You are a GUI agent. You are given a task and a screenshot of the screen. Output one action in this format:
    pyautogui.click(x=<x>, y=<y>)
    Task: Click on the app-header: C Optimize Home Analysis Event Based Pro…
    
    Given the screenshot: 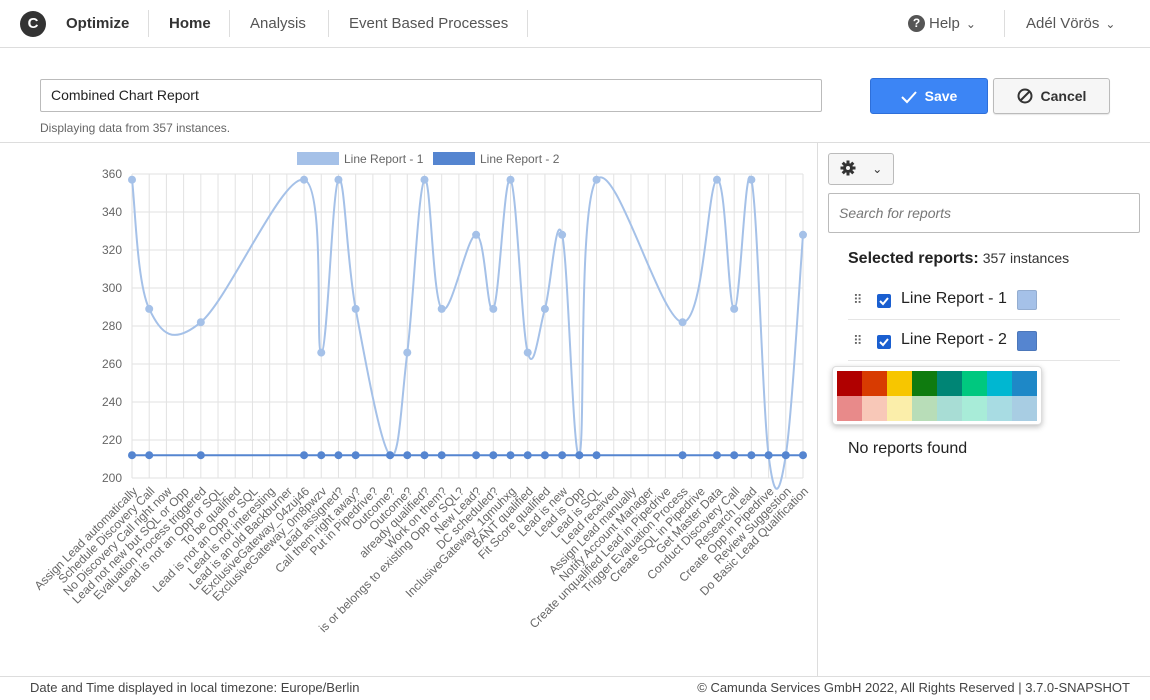 What is the action you would take?
    pyautogui.click(x=575, y=24)
    